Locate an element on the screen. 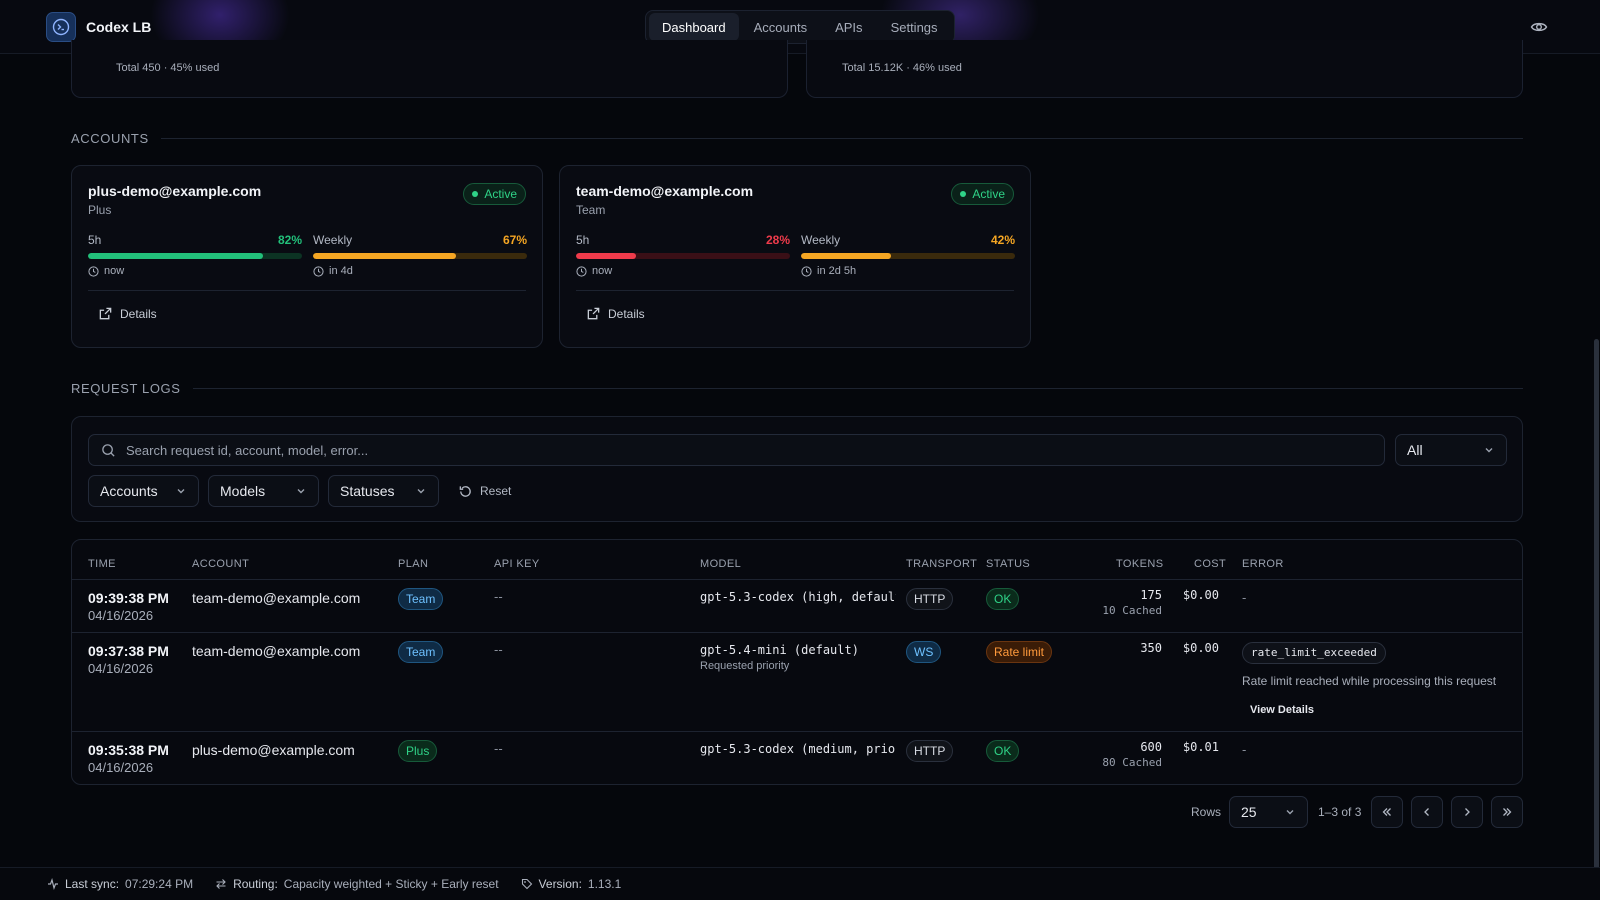 This screenshot has width=1600, height=900. page-range: 1–3 of 3 is located at coordinates (1340, 812).